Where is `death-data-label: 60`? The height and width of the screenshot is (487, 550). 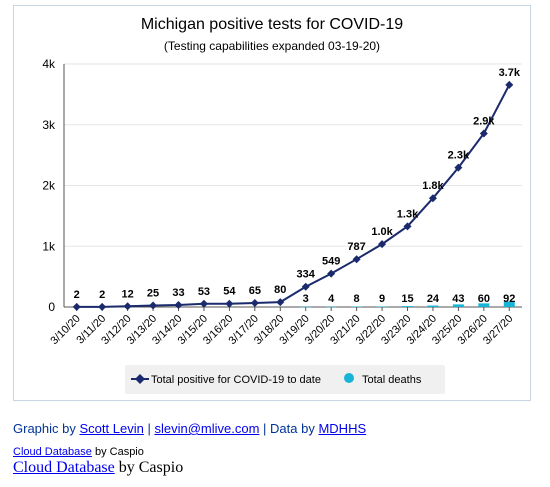
death-data-label: 60 is located at coordinates (484, 299).